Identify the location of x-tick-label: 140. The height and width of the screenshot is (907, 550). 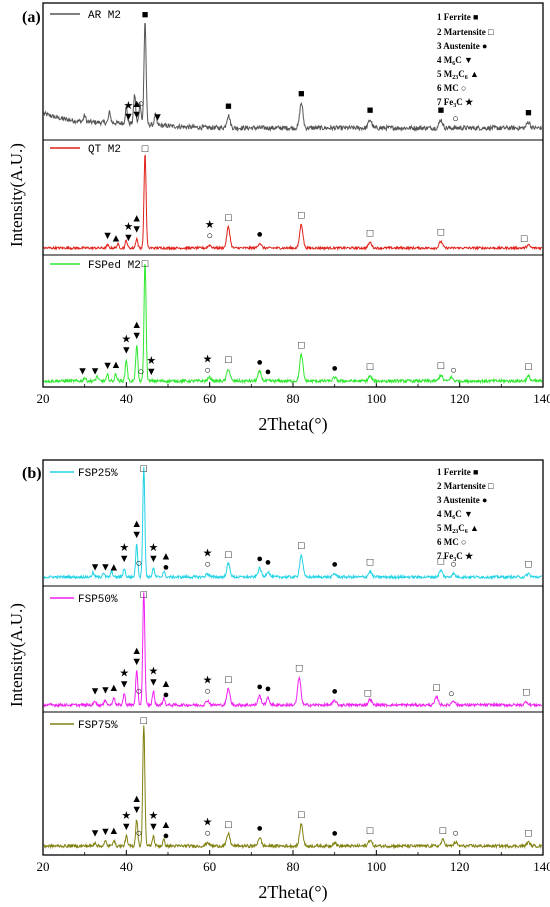
(541, 398).